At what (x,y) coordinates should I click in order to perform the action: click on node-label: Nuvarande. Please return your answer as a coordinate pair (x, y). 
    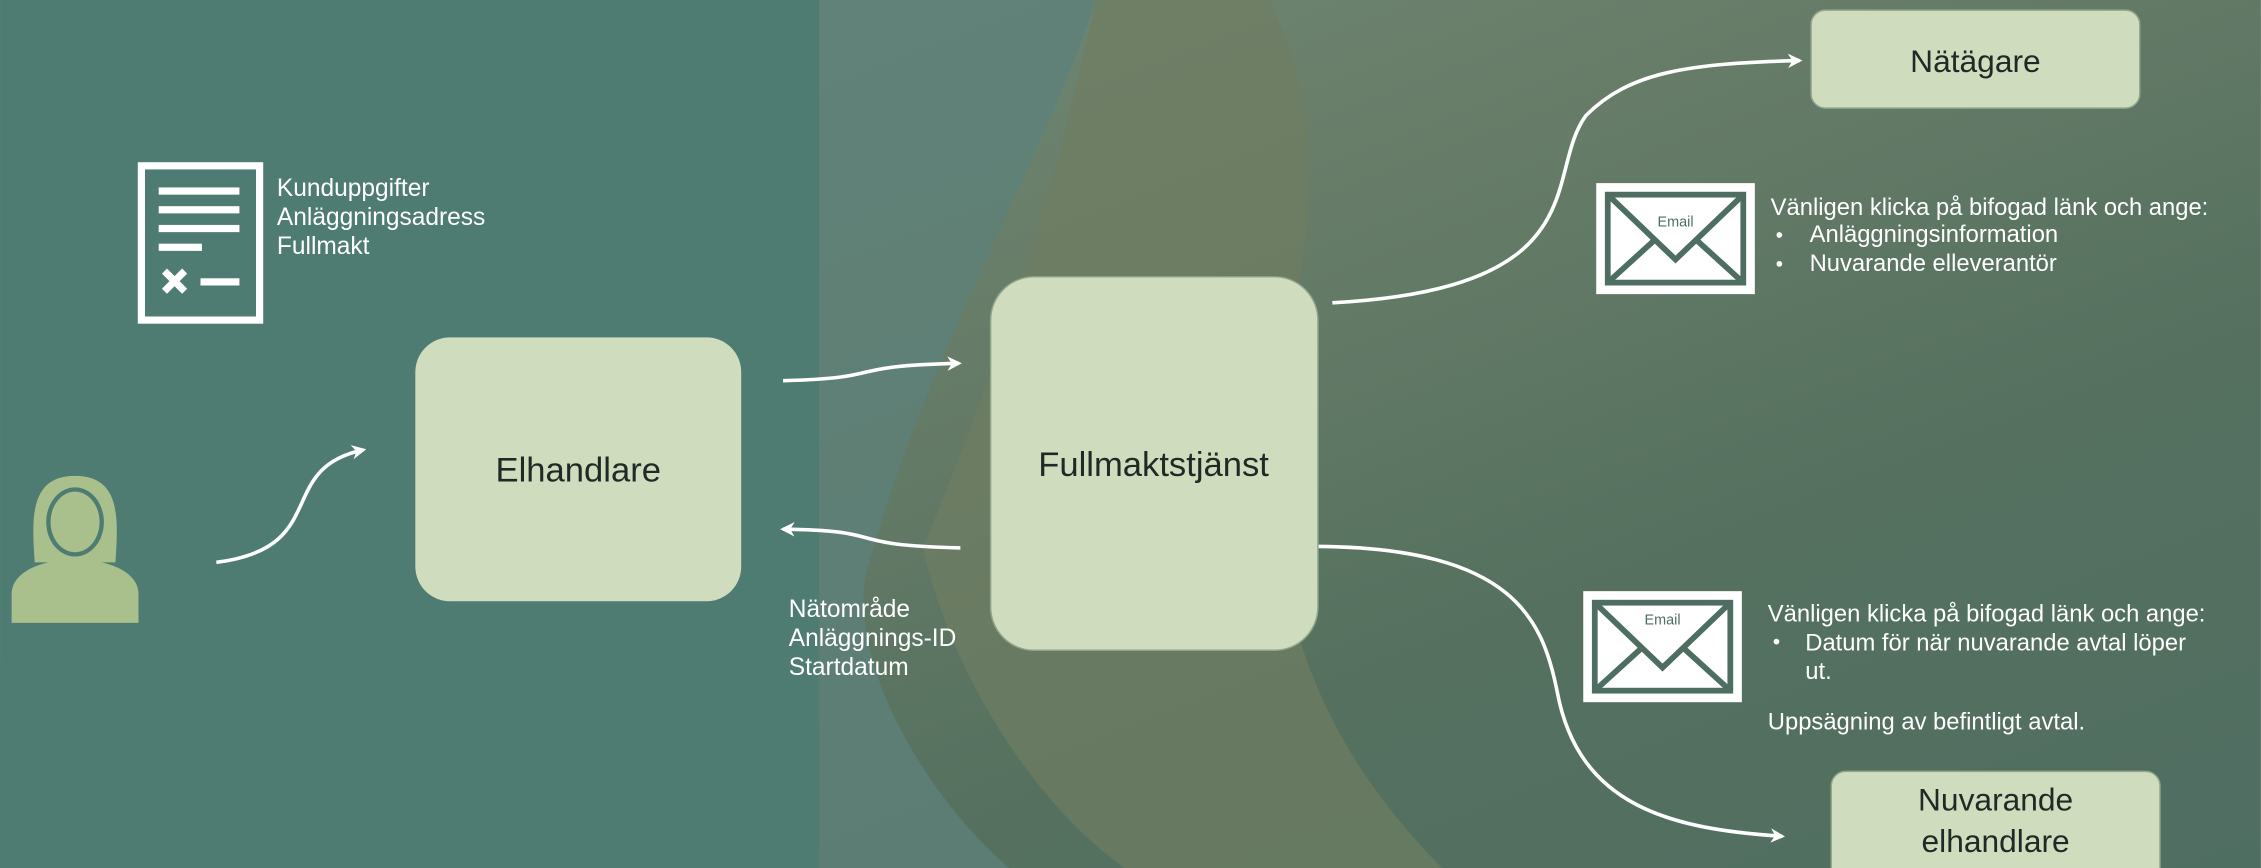
    Looking at the image, I should click on (1995, 799).